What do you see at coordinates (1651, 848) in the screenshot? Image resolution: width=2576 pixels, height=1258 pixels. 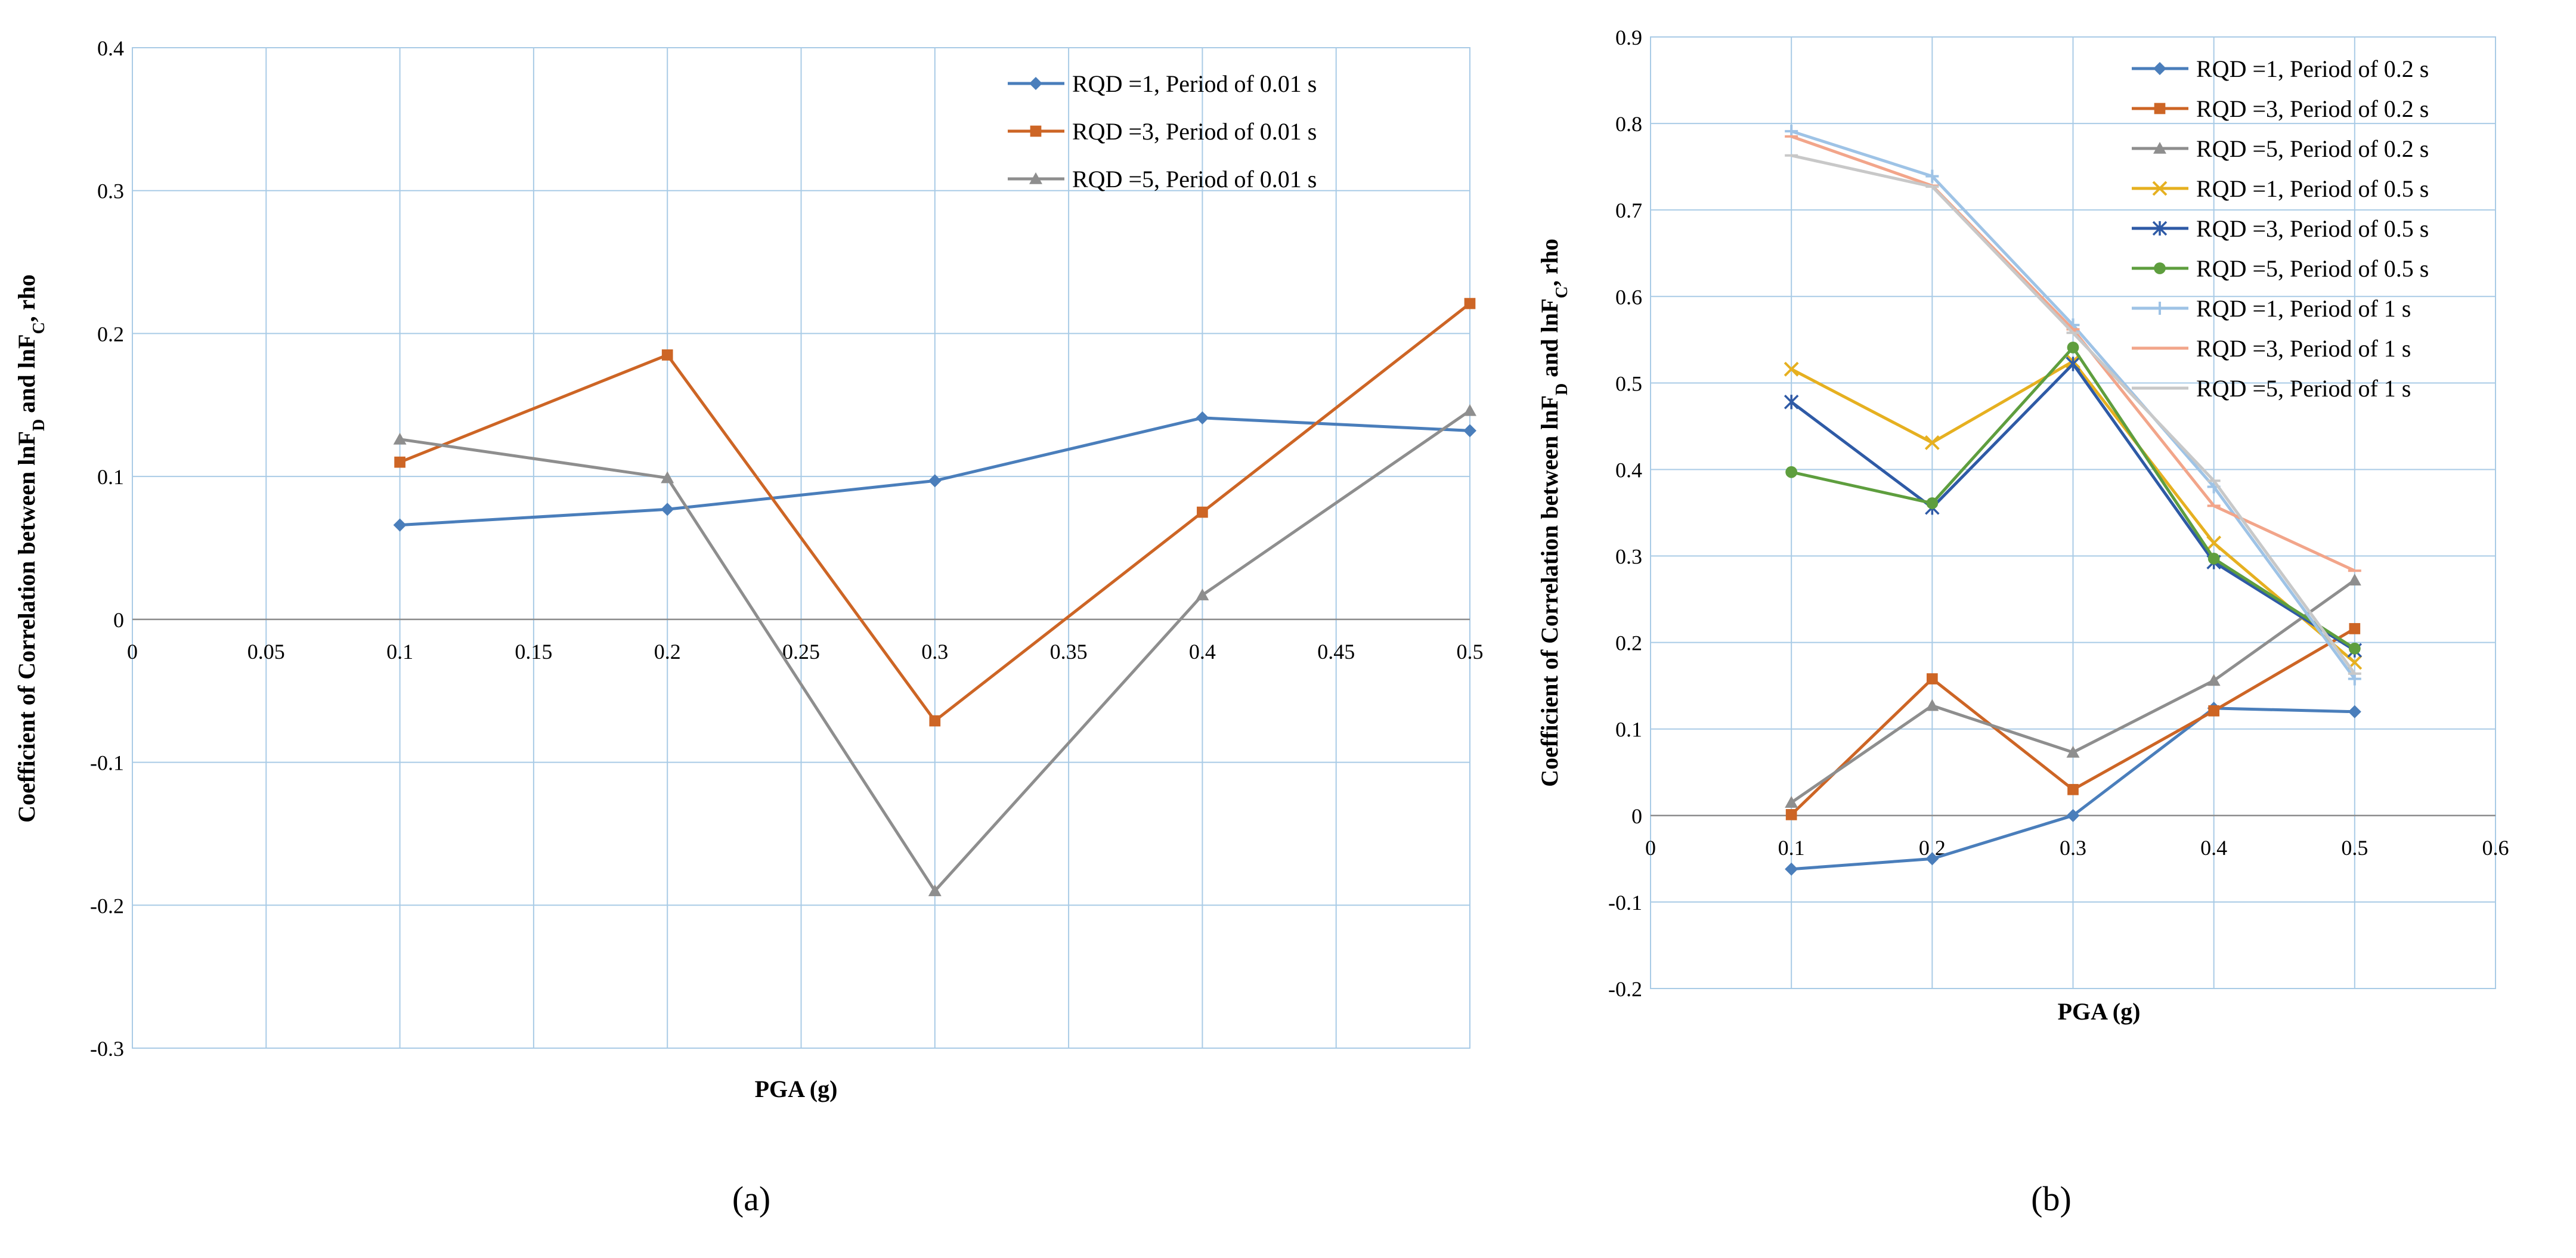 I see `x-tick-label: 0` at bounding box center [1651, 848].